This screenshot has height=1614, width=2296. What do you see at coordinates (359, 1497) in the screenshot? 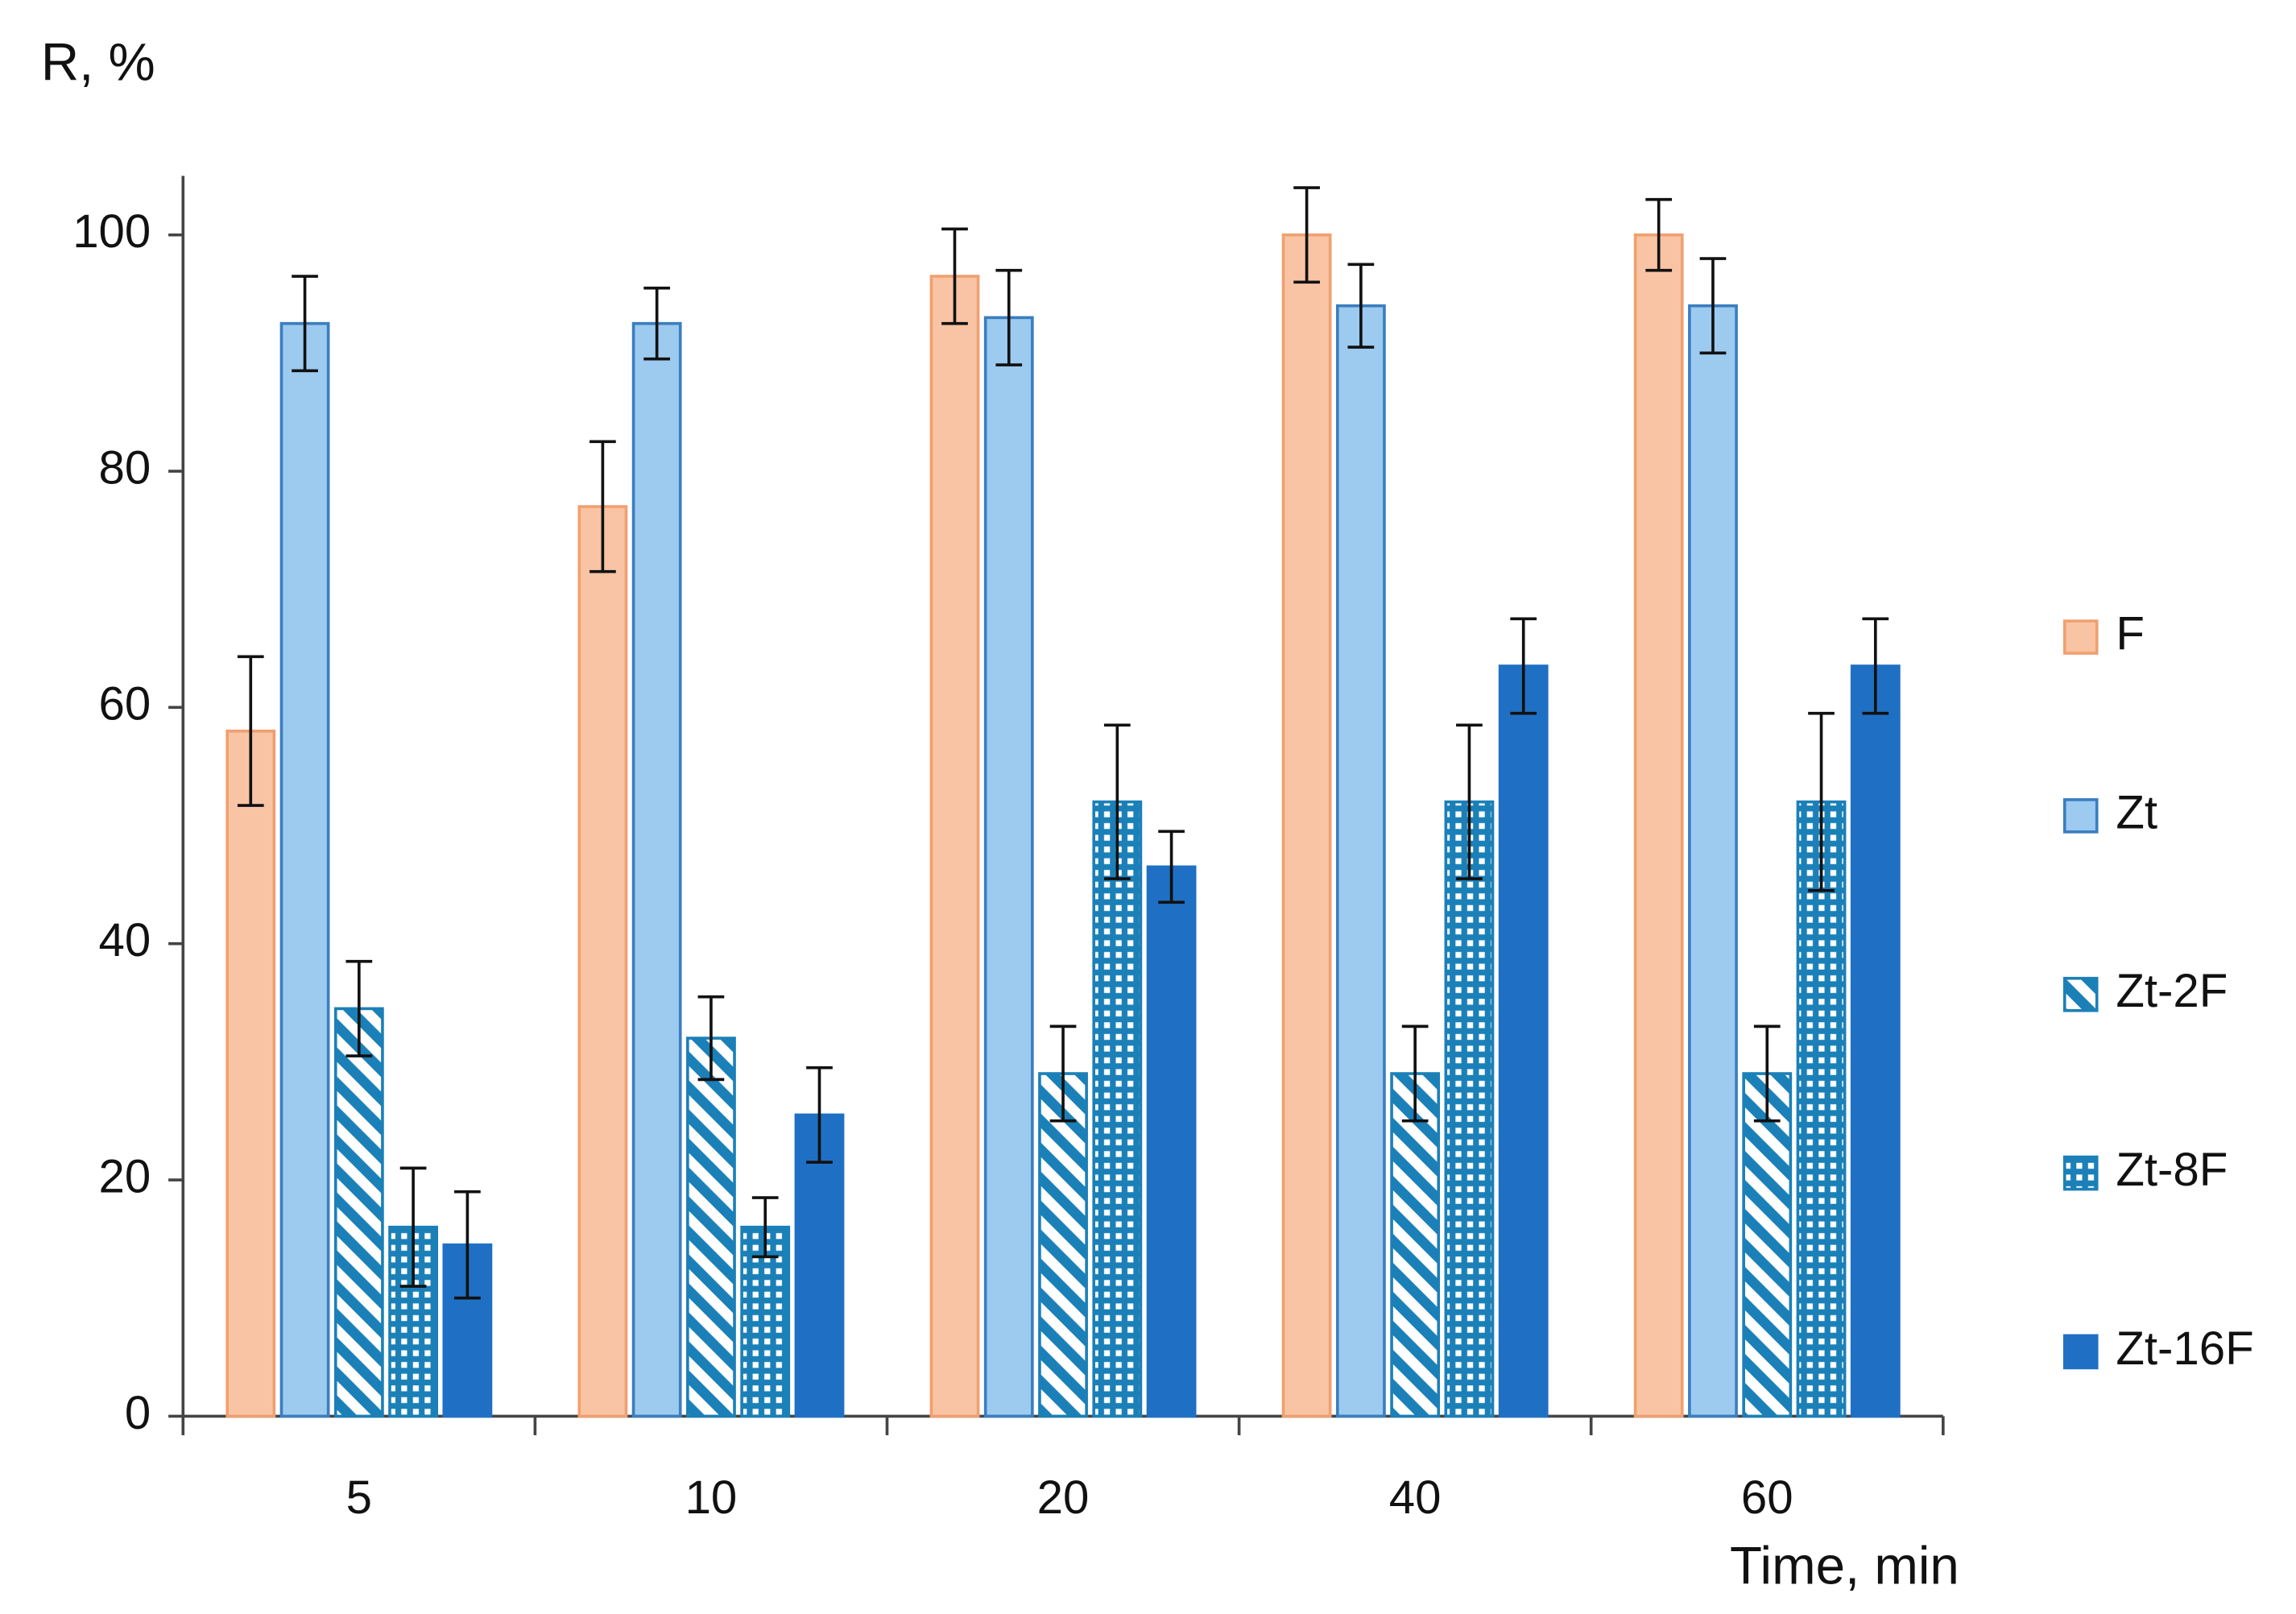
I see `x-tick-label: 5` at bounding box center [359, 1497].